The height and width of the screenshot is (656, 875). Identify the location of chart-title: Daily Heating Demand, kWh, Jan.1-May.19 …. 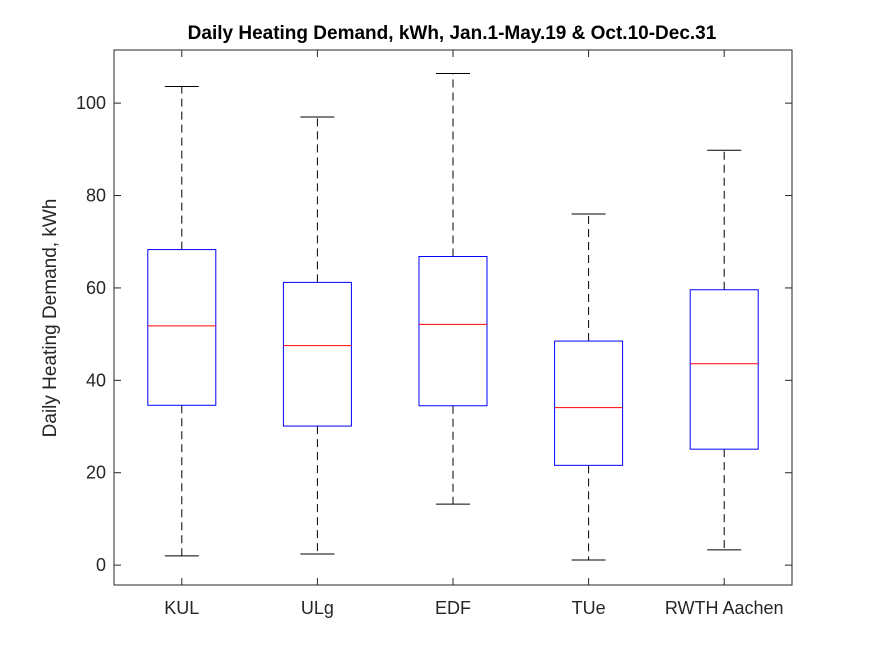
(452, 33).